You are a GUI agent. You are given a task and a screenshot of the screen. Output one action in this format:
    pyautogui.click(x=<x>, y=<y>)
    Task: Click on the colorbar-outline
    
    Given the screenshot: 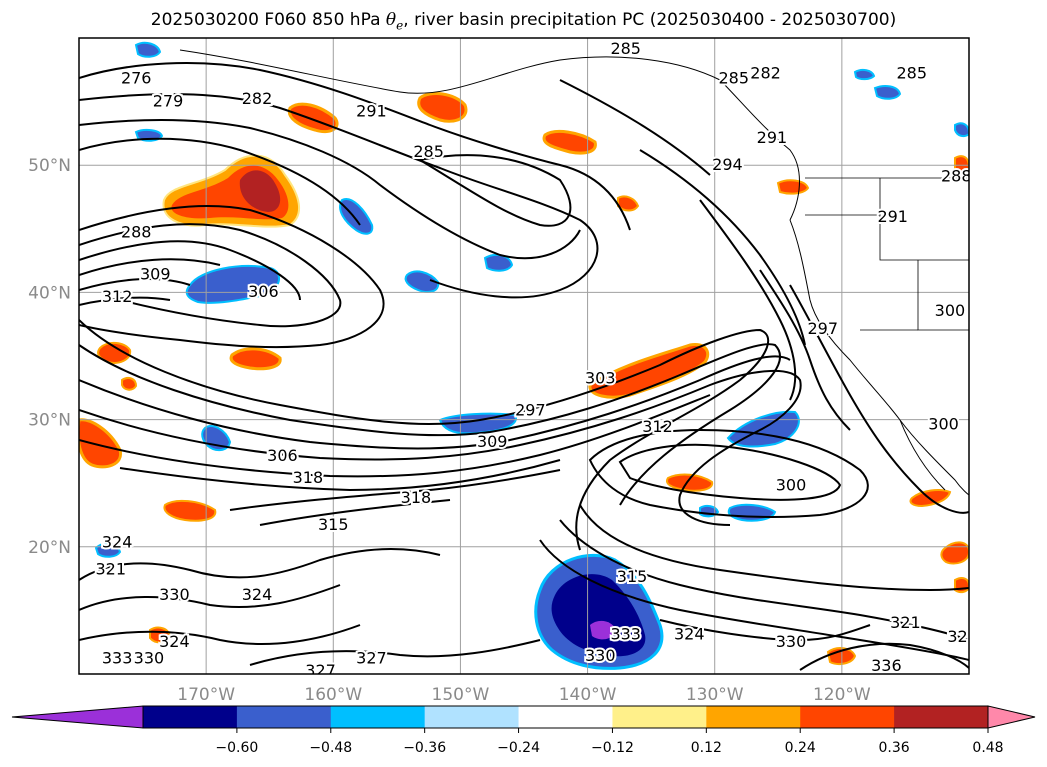 What is the action you would take?
    pyautogui.click(x=565, y=717)
    